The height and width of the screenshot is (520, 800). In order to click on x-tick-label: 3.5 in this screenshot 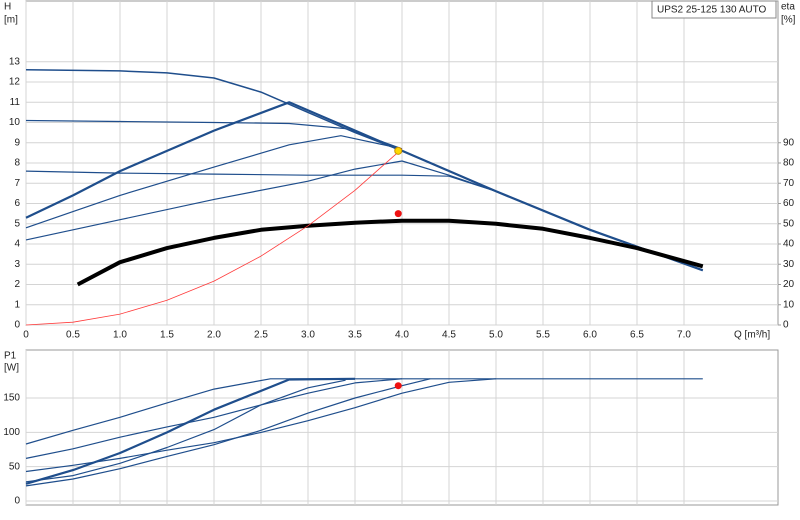, I will do `click(355, 335)`.